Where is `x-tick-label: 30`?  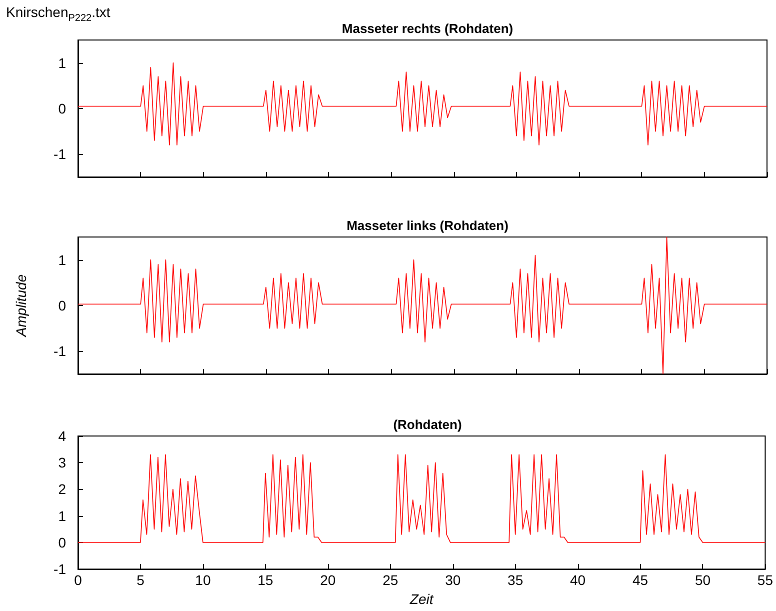
x-tick-label: 30 is located at coordinates (453, 580).